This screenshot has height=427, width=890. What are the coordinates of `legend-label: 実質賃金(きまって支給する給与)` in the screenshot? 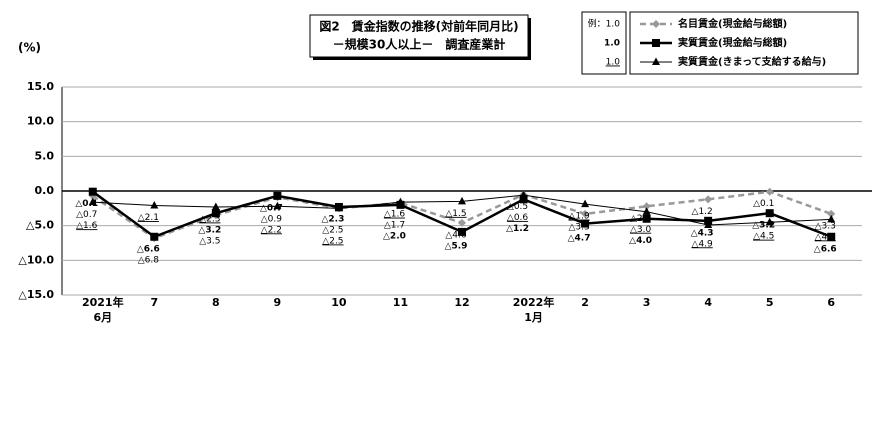 It's located at (752, 61).